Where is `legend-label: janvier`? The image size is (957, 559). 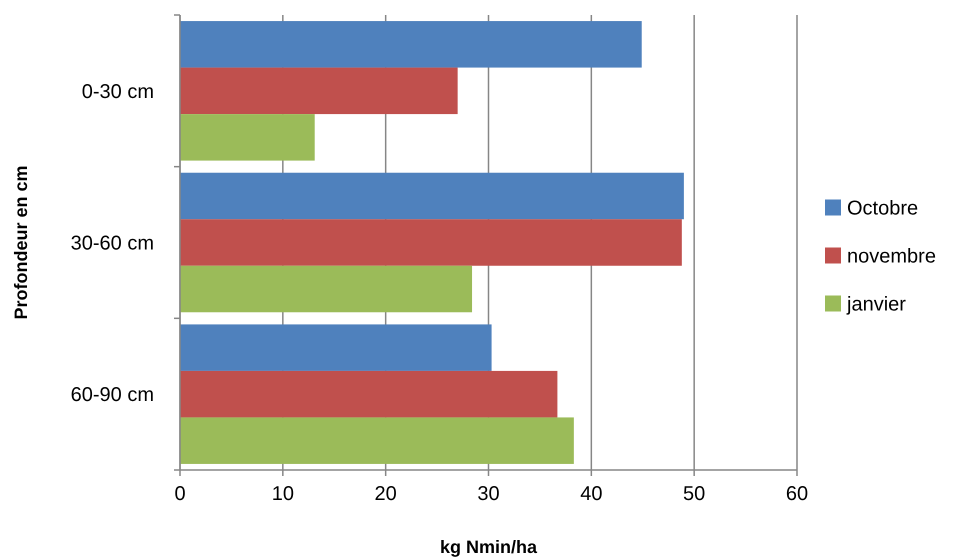
legend-label: janvier is located at coordinates (876, 305).